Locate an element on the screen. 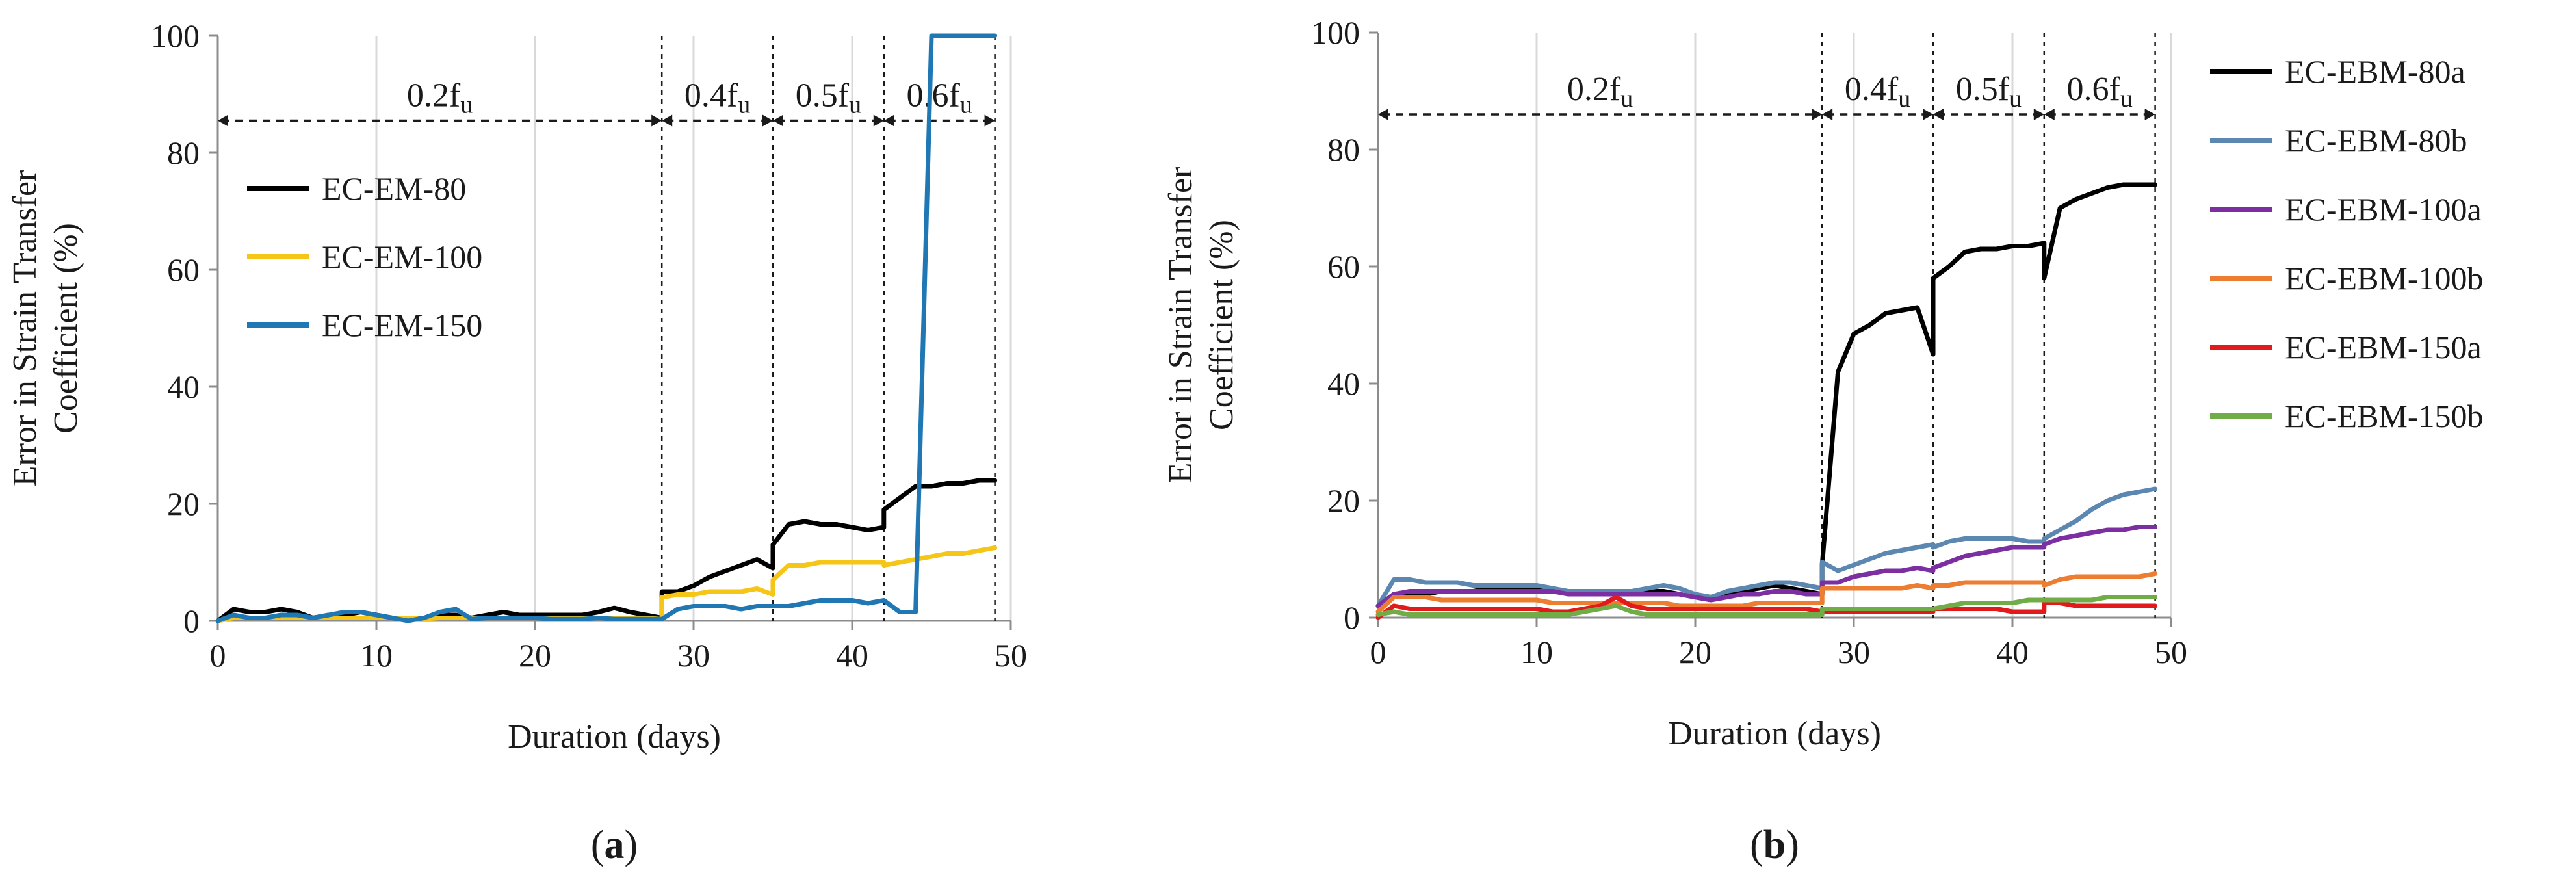 The height and width of the screenshot is (888, 2576). legend: EC-EM-80 EC-EM-100 EC-EM-150 is located at coordinates (364, 256).